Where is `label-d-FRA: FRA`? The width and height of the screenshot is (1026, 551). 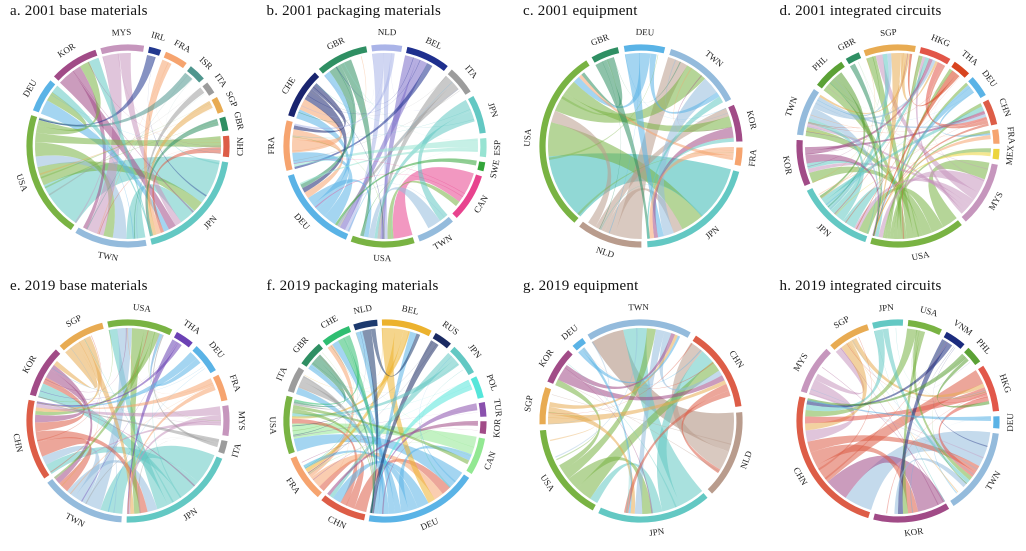 label-d-FRA: FRA is located at coordinates (1011, 135).